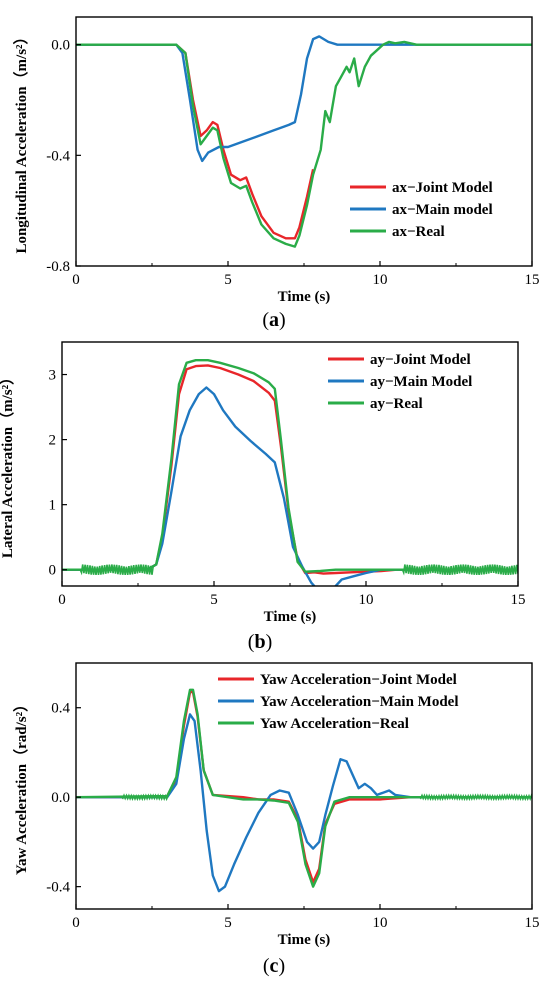 This screenshot has height=999, width=550. What do you see at coordinates (334, 724) in the screenshot?
I see `legend-label-3: Yaw Acceleration−Real` at bounding box center [334, 724].